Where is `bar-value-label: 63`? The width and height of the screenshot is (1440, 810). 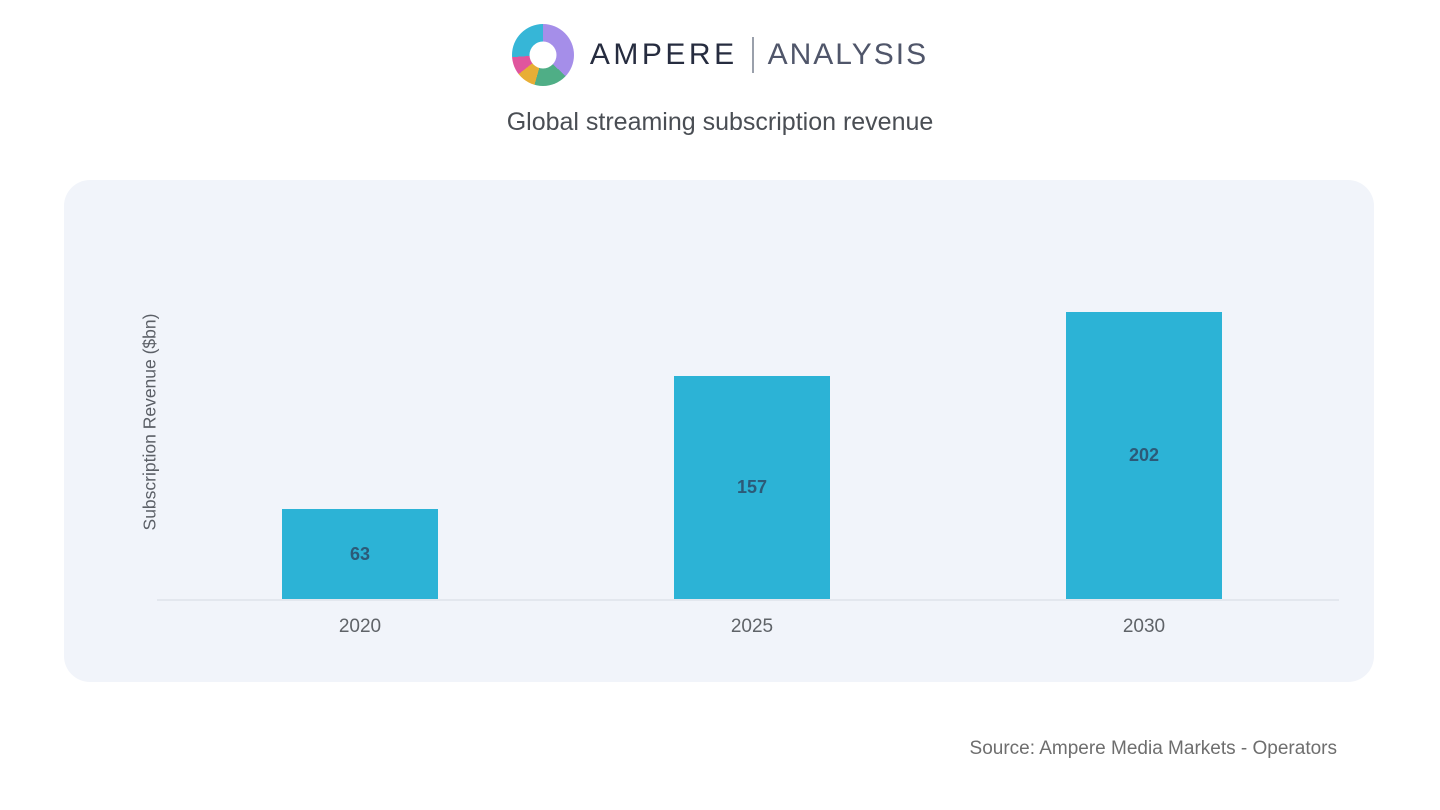
bar-value-label: 63 is located at coordinates (360, 553).